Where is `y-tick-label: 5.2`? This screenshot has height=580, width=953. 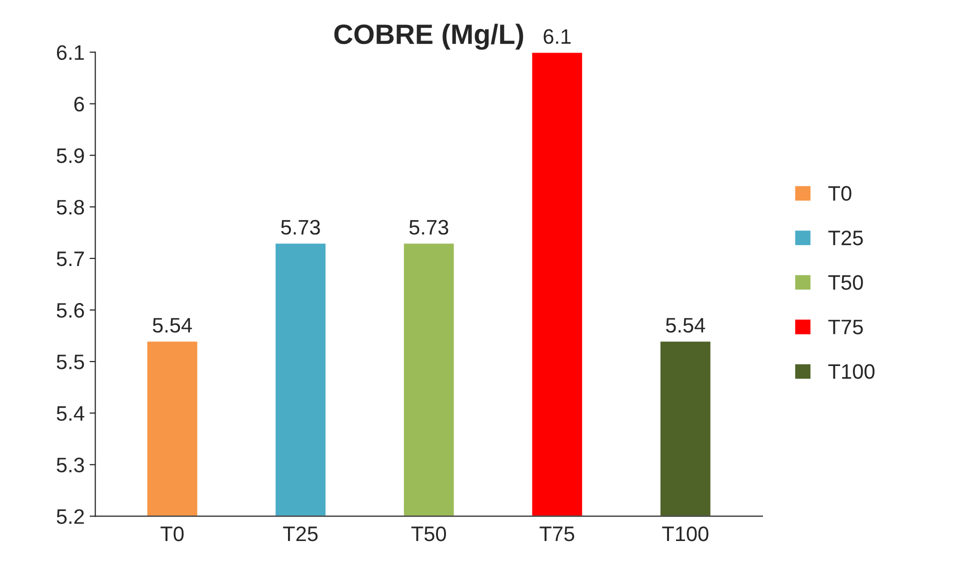
y-tick-label: 5.2 is located at coordinates (70, 516).